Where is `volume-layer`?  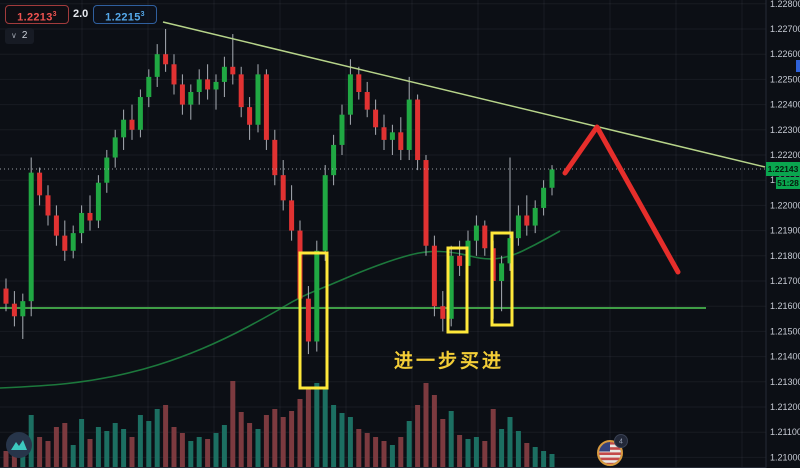
volume-layer is located at coordinates (279, 424).